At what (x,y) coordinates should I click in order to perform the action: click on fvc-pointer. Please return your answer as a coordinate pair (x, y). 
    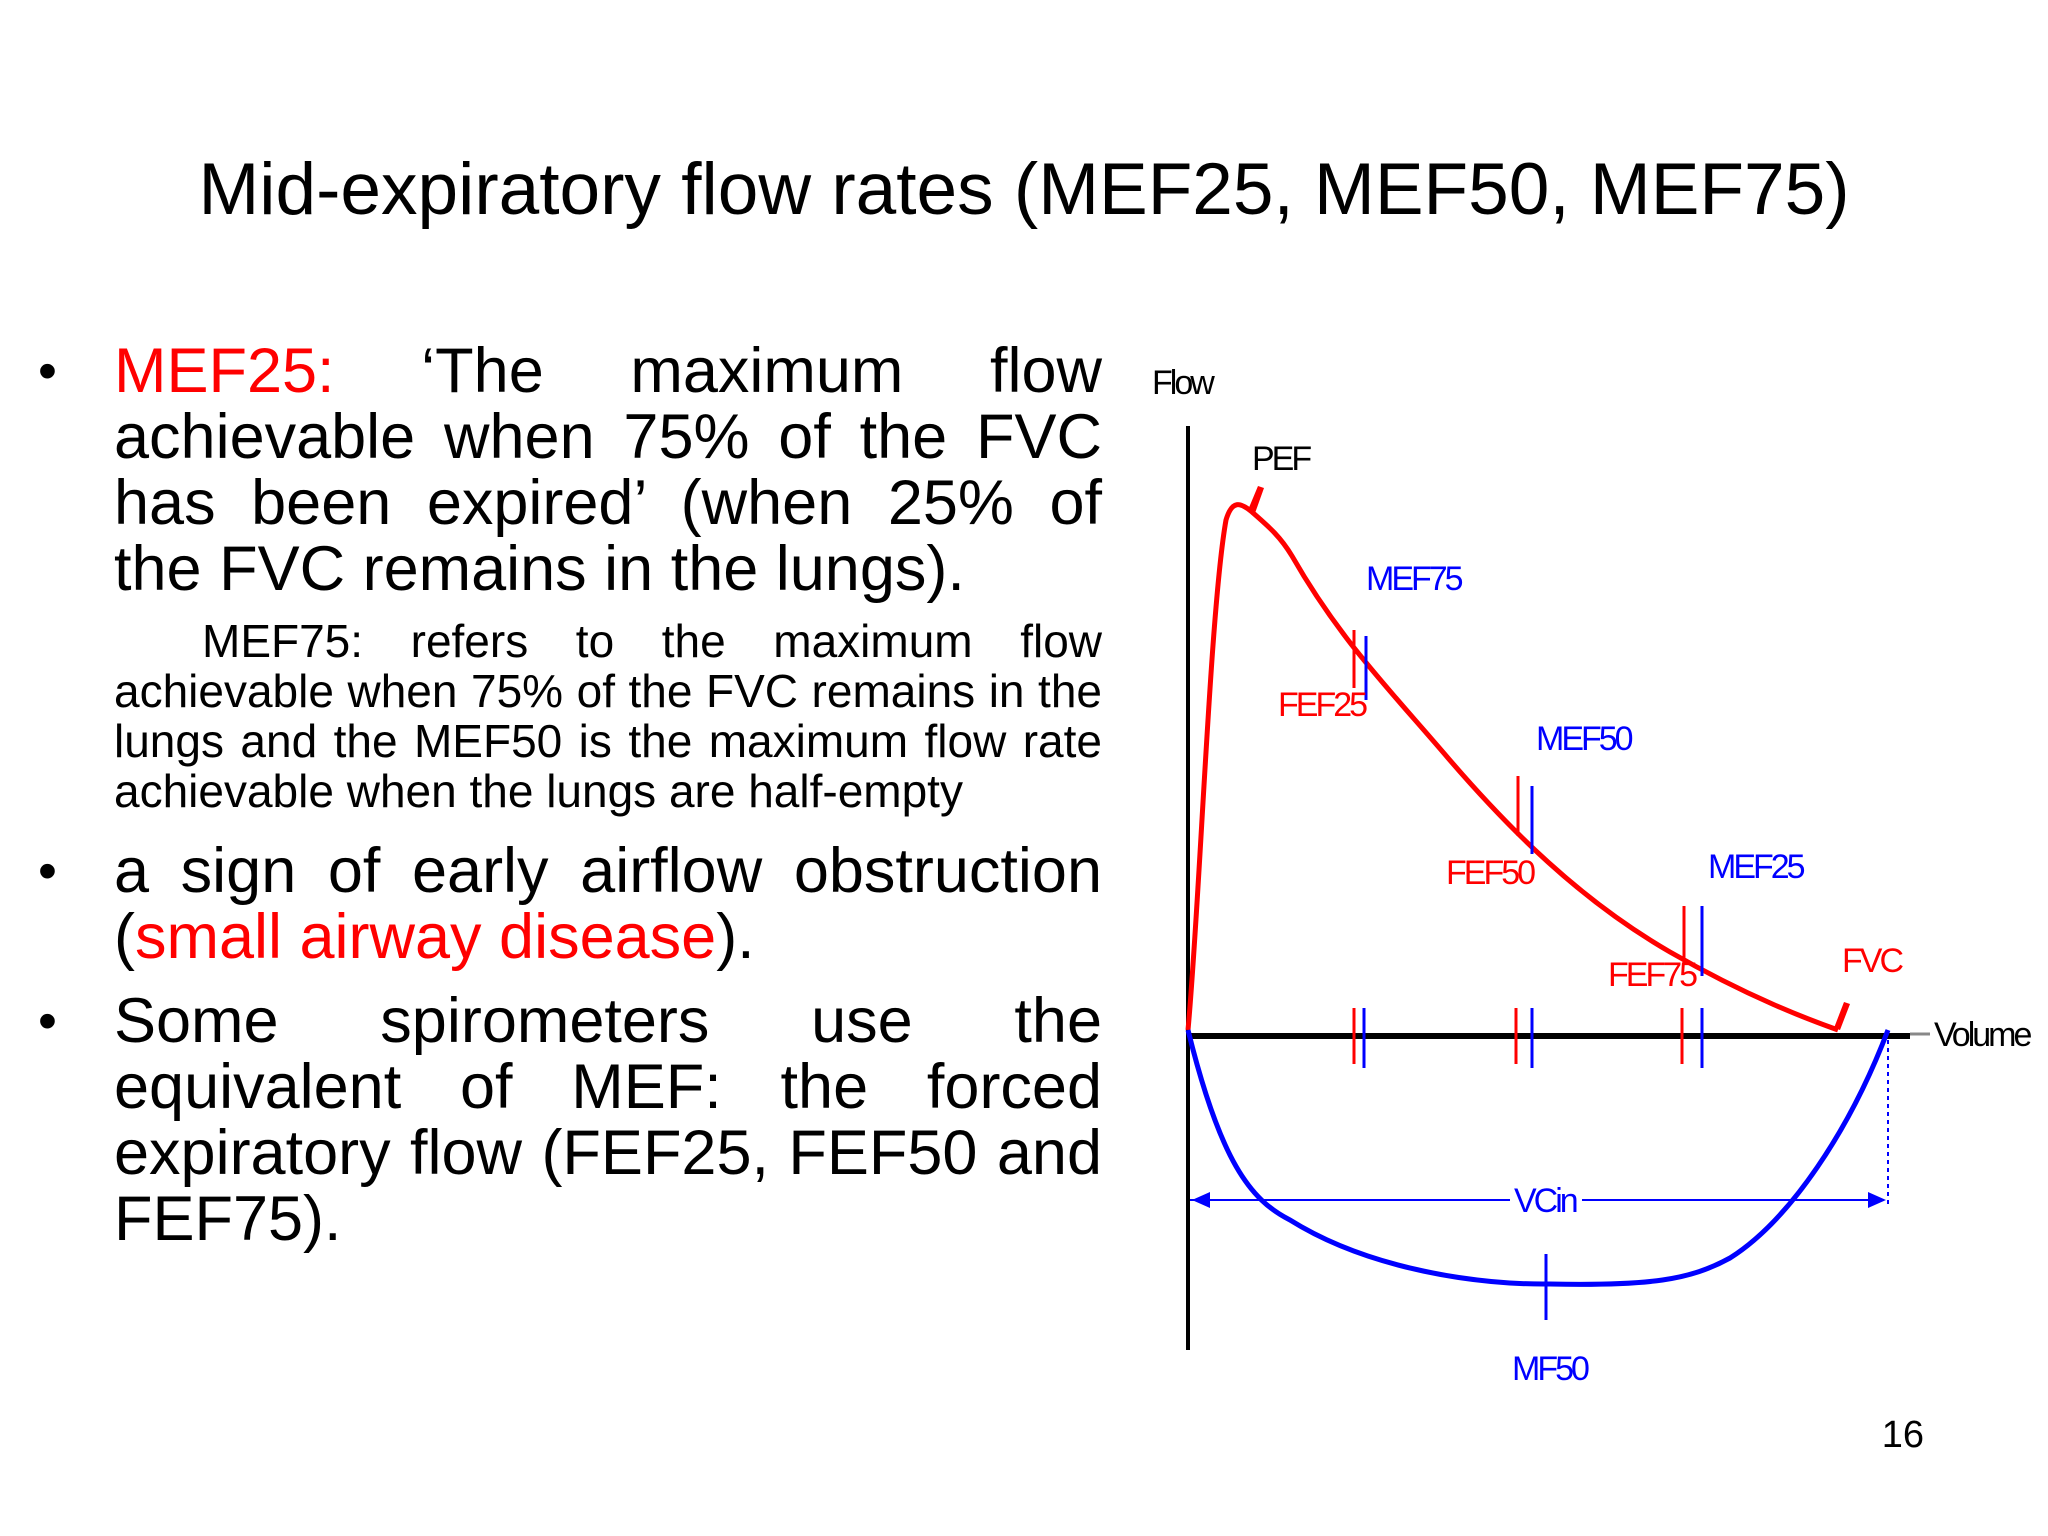
    Looking at the image, I should click on (1842, 1016).